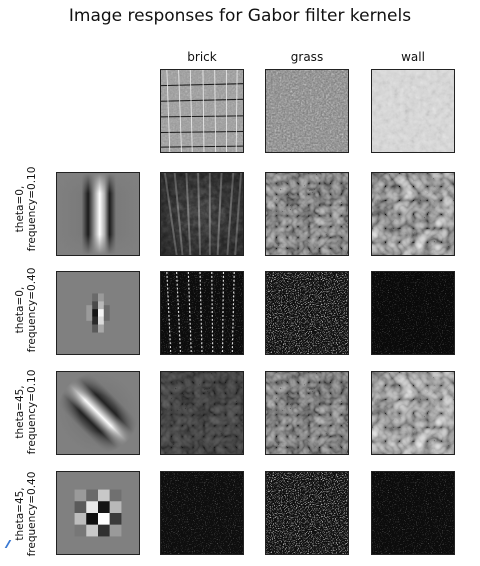 The height and width of the screenshot is (566, 480). Describe the element at coordinates (307, 57) in the screenshot. I see `column-label-grass: grass` at that location.